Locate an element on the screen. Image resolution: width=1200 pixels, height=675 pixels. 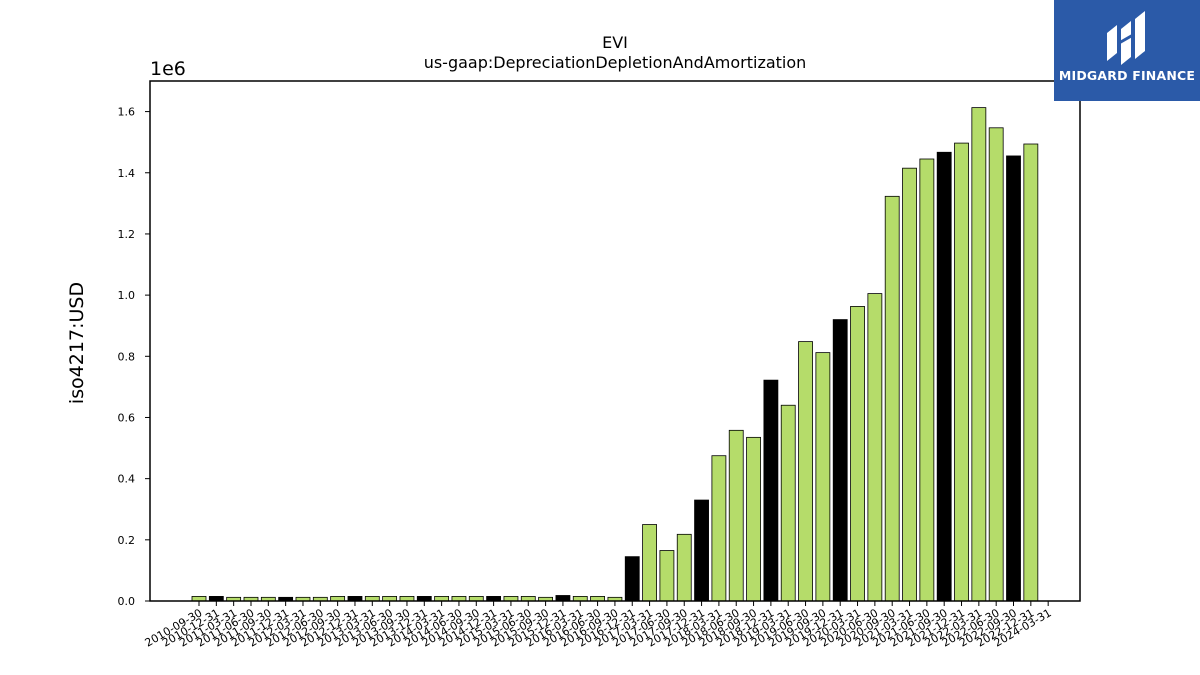
midgard-finance-logo: MIDGARD FINANCE is located at coordinates (1127, 50).